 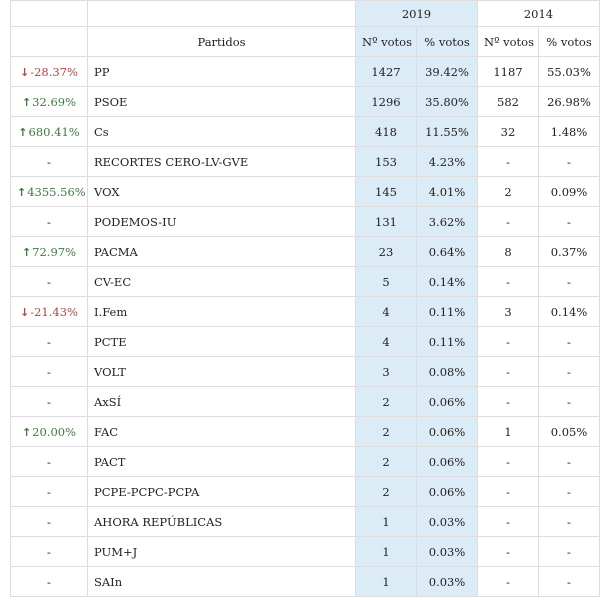 I want to click on year-current-header: 2019, so click(x=416, y=13).